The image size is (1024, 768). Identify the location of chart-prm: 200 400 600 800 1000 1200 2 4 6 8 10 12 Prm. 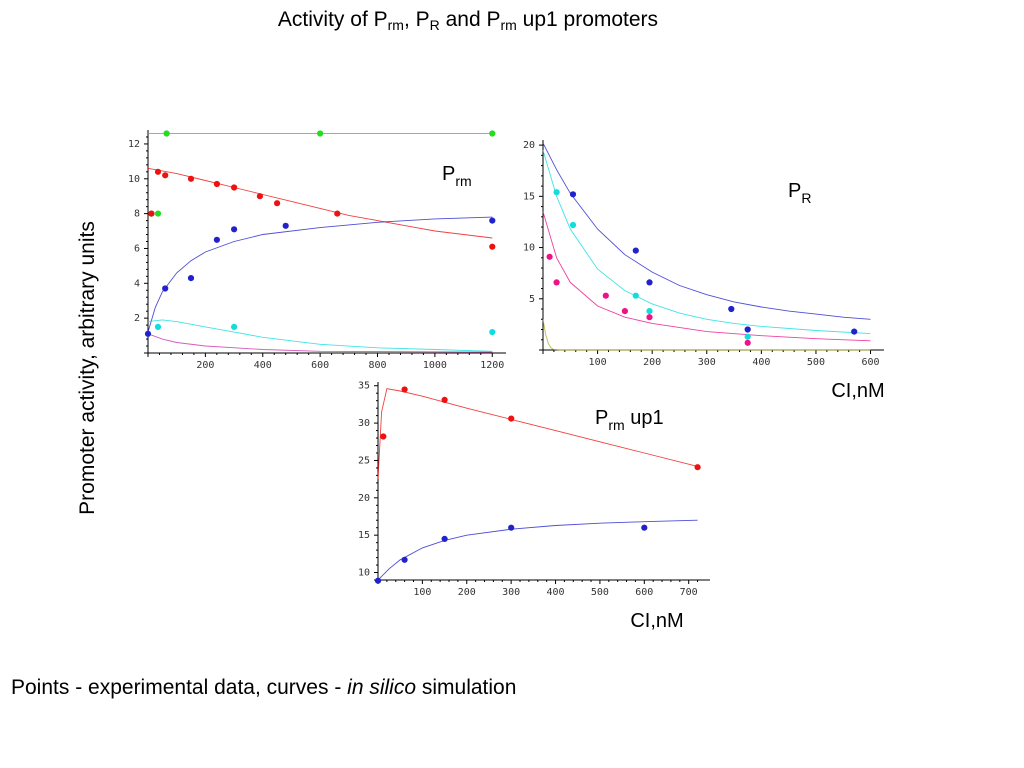
(317, 250).